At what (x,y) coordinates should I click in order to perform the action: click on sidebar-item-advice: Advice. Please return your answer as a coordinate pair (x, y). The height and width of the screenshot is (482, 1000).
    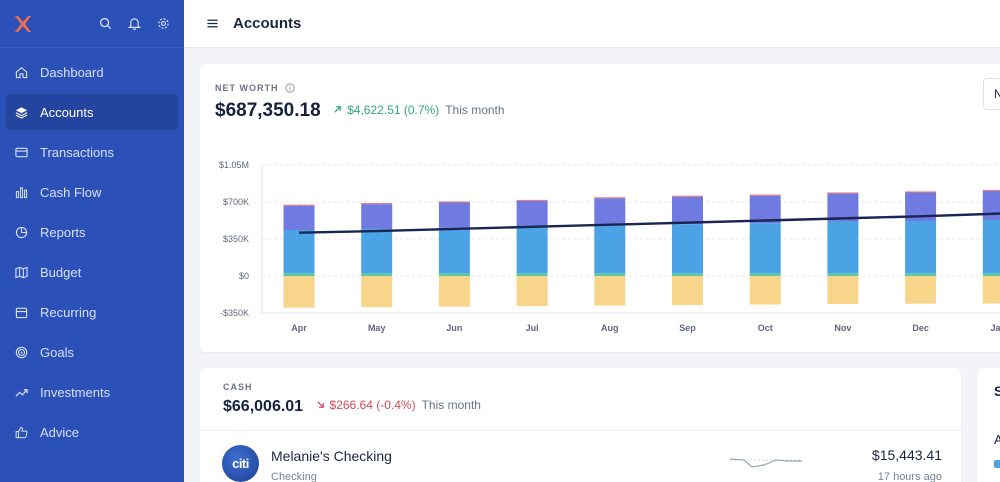
    Looking at the image, I should click on (92, 432).